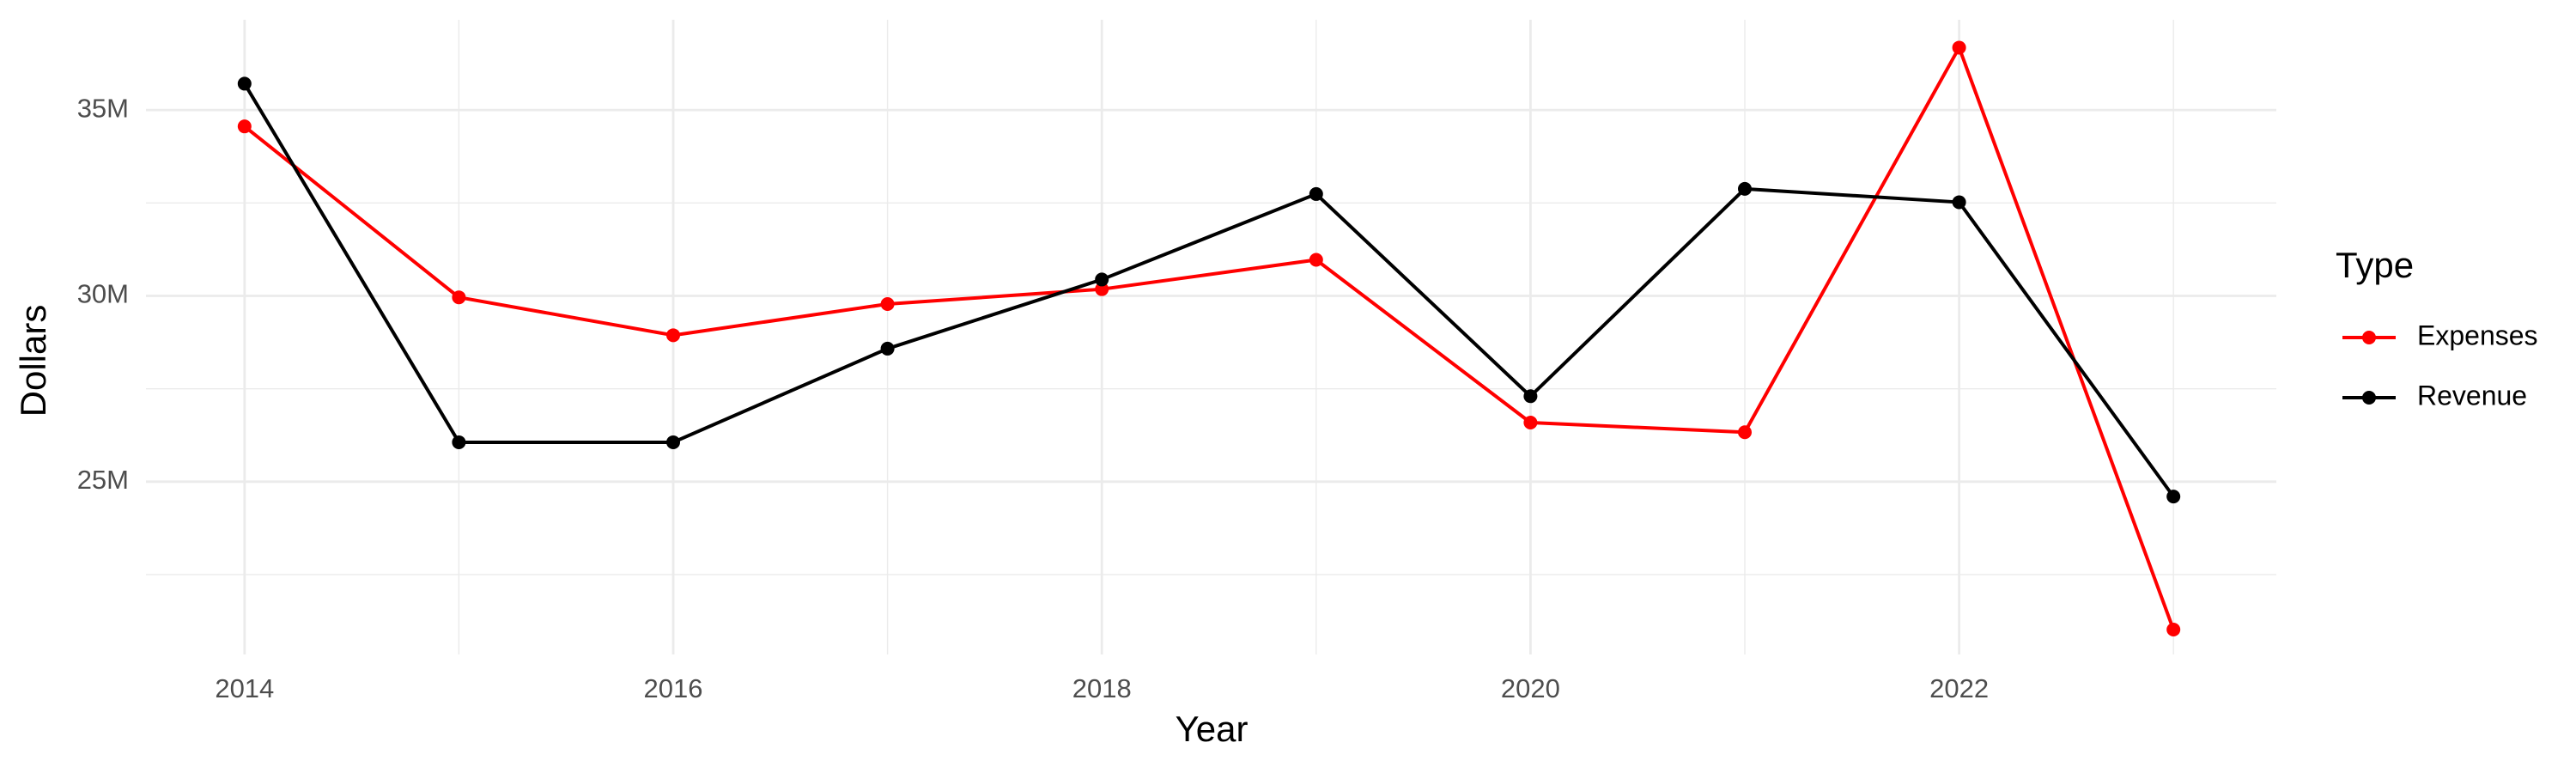 The height and width of the screenshot is (773, 2576). What do you see at coordinates (1959, 688) in the screenshot?
I see `x-tick-label: 2022` at bounding box center [1959, 688].